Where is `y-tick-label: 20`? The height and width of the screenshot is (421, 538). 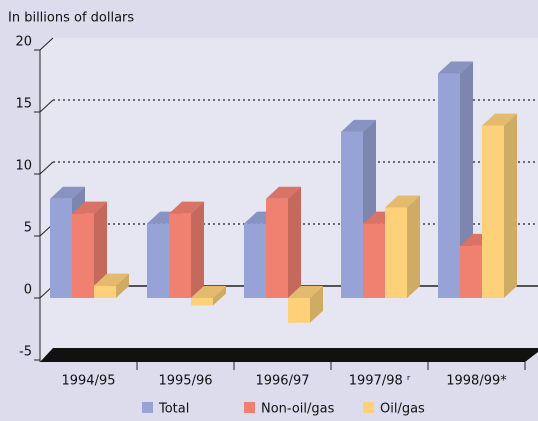
y-tick-label: 20 is located at coordinates (23, 42).